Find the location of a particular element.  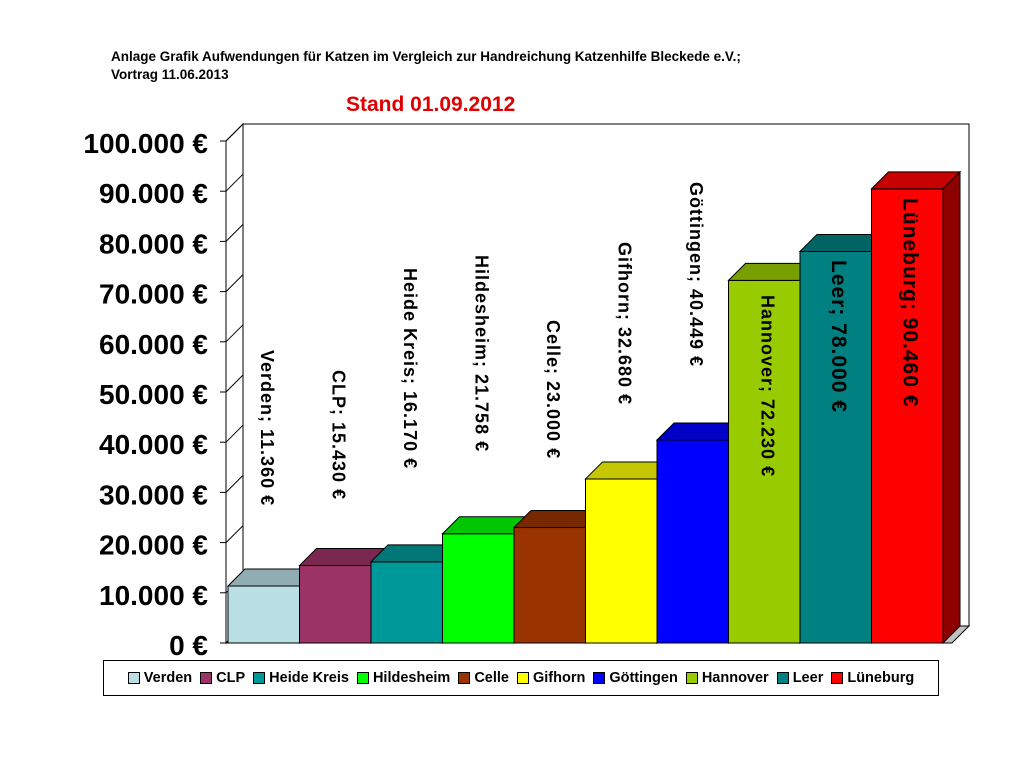

legend-label: Verden is located at coordinates (168, 678).